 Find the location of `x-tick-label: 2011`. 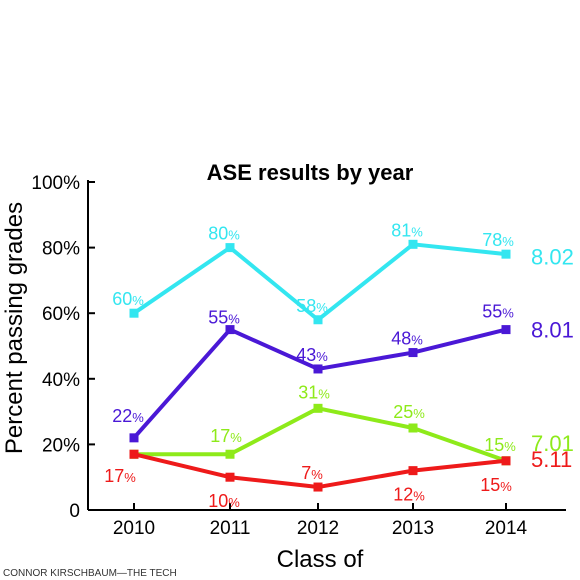

x-tick-label: 2011 is located at coordinates (230, 528).